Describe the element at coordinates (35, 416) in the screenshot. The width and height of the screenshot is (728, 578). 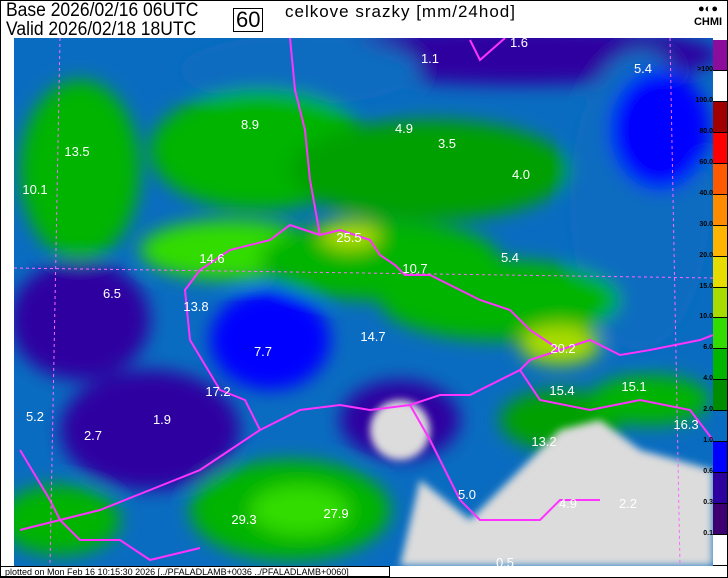
I see `value-label: 5.2` at that location.